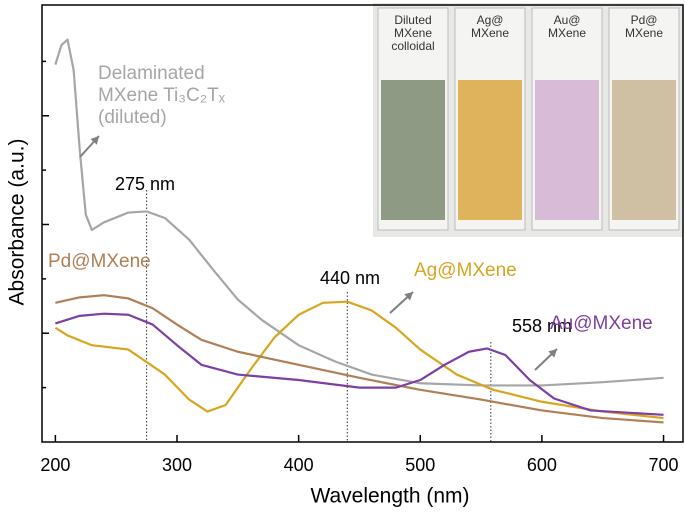 Image resolution: width=685 pixels, height=517 pixels. Describe the element at coordinates (420, 465) in the screenshot. I see `x-tick-label: 500` at that location.